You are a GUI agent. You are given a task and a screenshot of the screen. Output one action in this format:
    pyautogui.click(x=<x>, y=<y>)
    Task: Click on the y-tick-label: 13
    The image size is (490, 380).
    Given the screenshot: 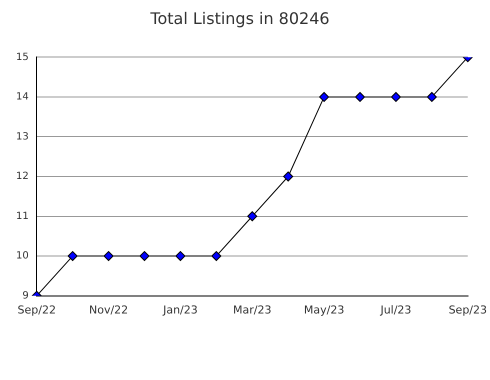 What is the action you would take?
    pyautogui.click(x=22, y=136)
    